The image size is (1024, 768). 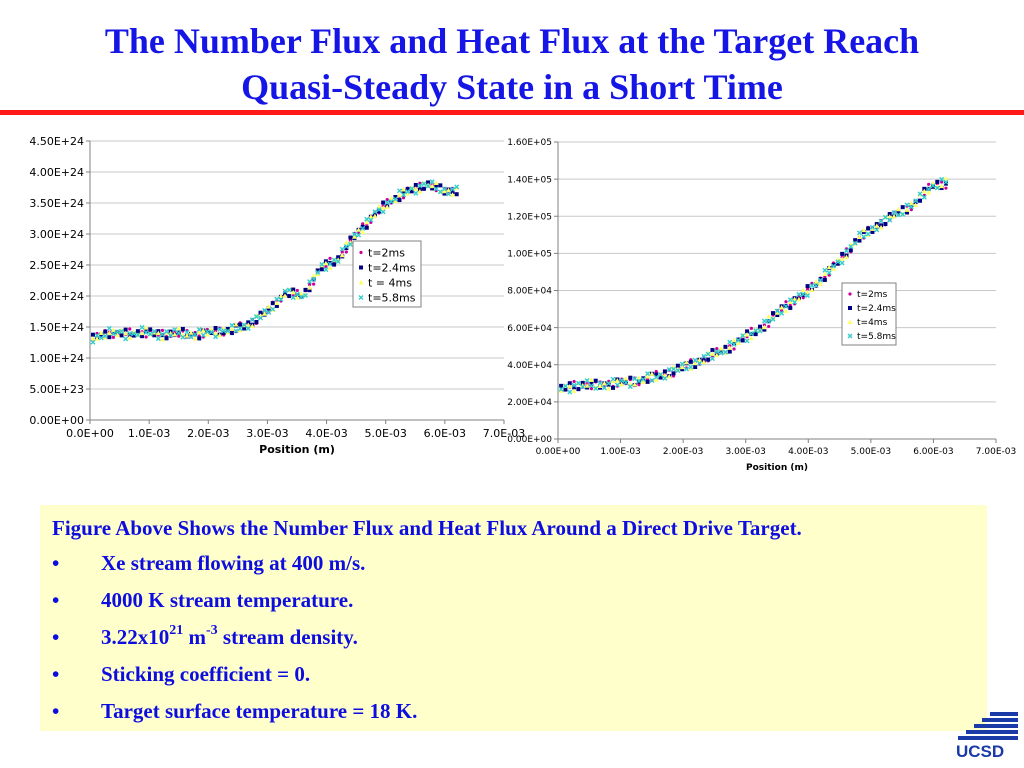 What do you see at coordinates (504, 433) in the screenshot?
I see `x-tick-label: 7.0E-03` at bounding box center [504, 433].